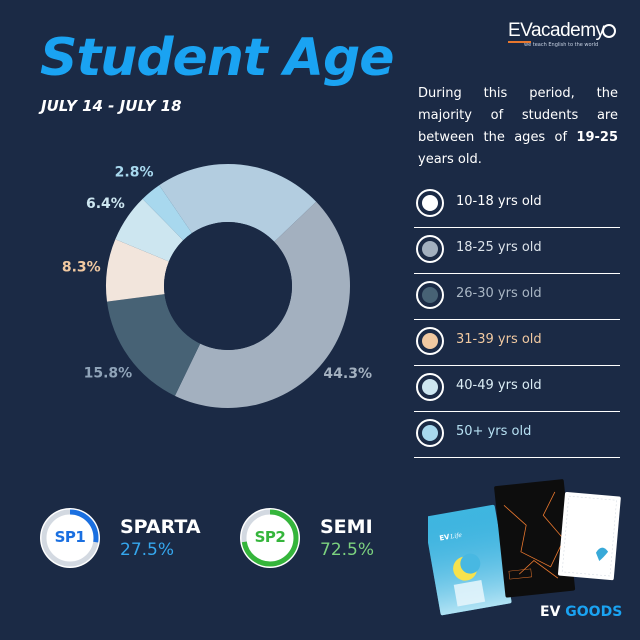  What do you see at coordinates (347, 374) in the screenshot?
I see `slice-value-label: 44.3%` at bounding box center [347, 374].